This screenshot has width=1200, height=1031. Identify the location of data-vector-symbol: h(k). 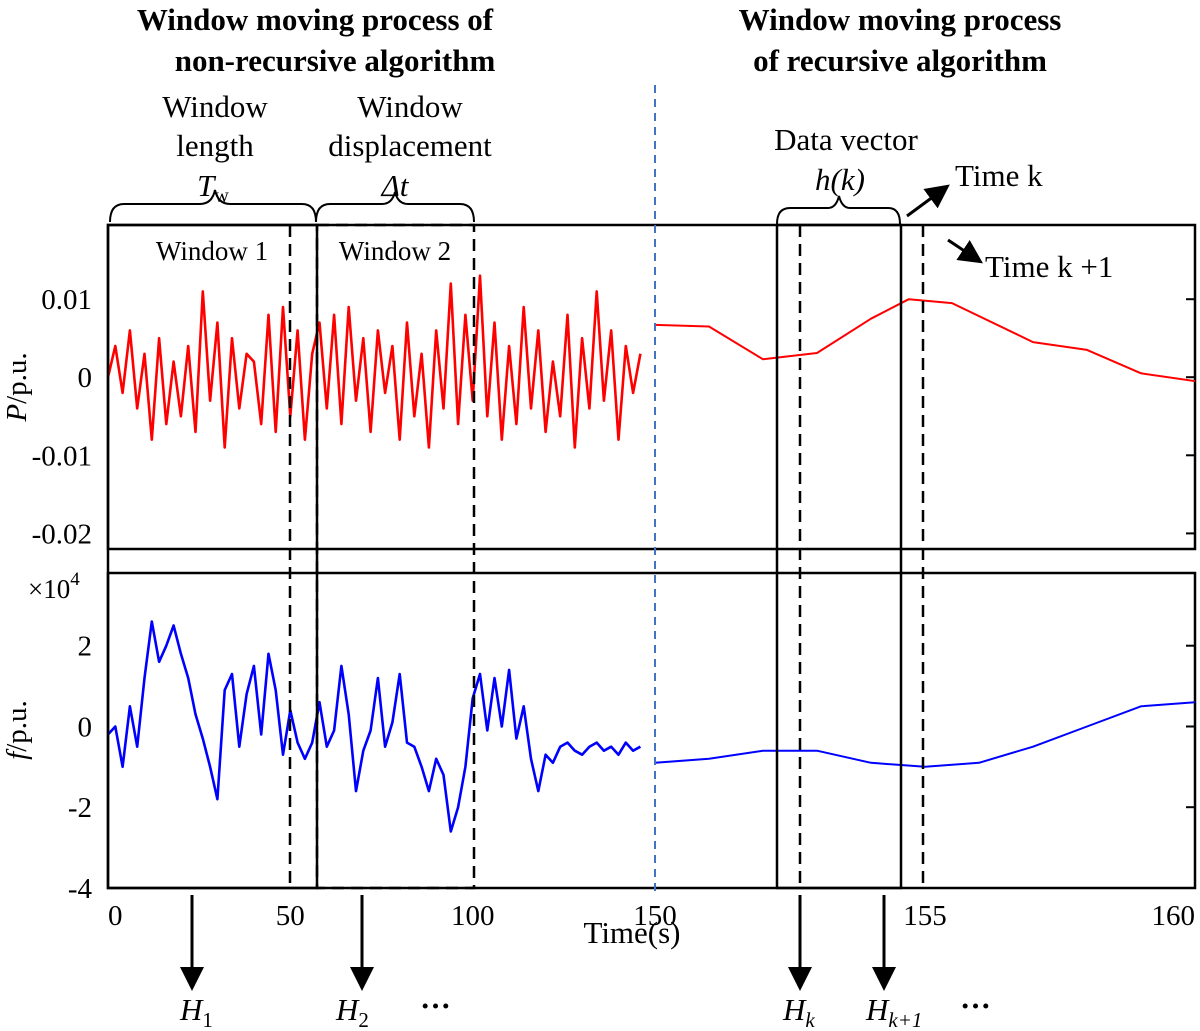
(840, 179).